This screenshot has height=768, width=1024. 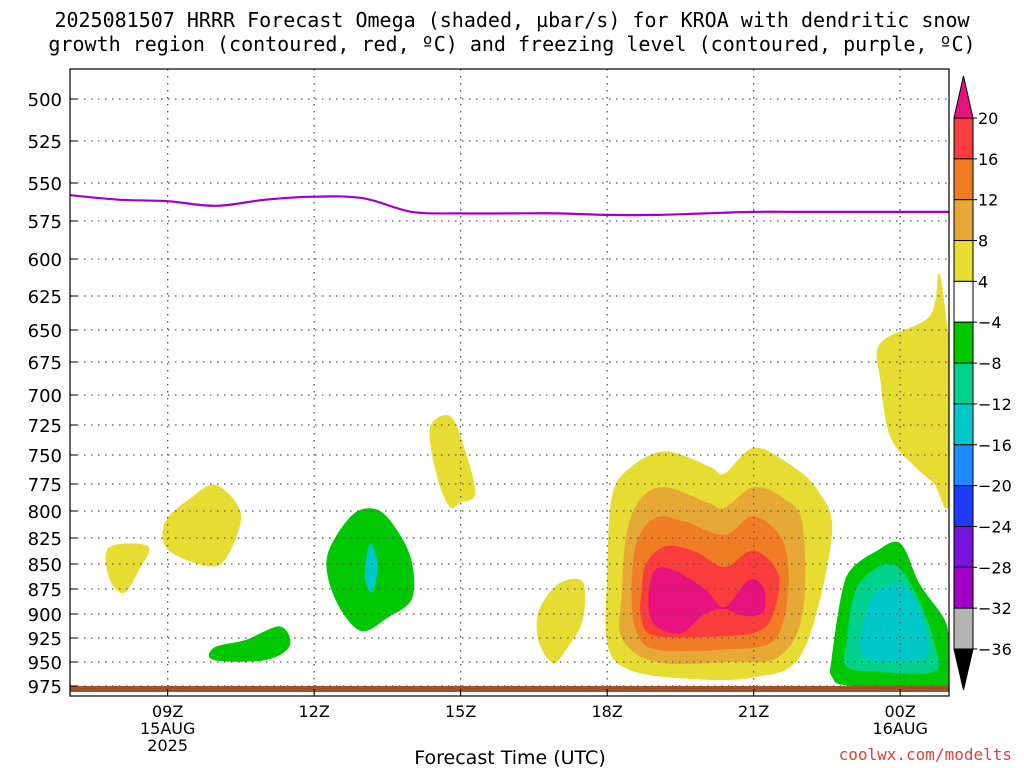 What do you see at coordinates (990, 363) in the screenshot?
I see `colorbar-label-6: −8` at bounding box center [990, 363].